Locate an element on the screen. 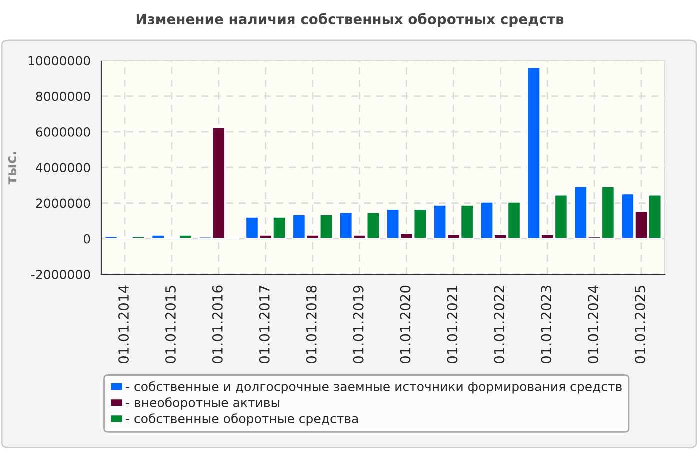 The image size is (700, 450). y-tick-label: 0 is located at coordinates (87, 239).